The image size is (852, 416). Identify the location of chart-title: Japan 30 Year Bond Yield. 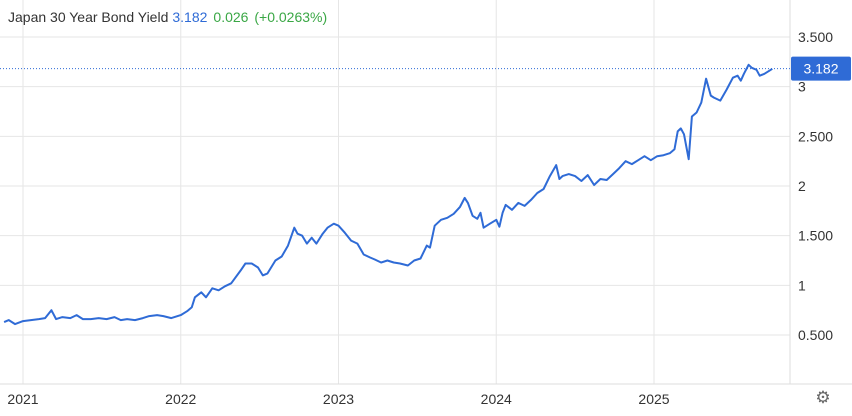
(88, 17).